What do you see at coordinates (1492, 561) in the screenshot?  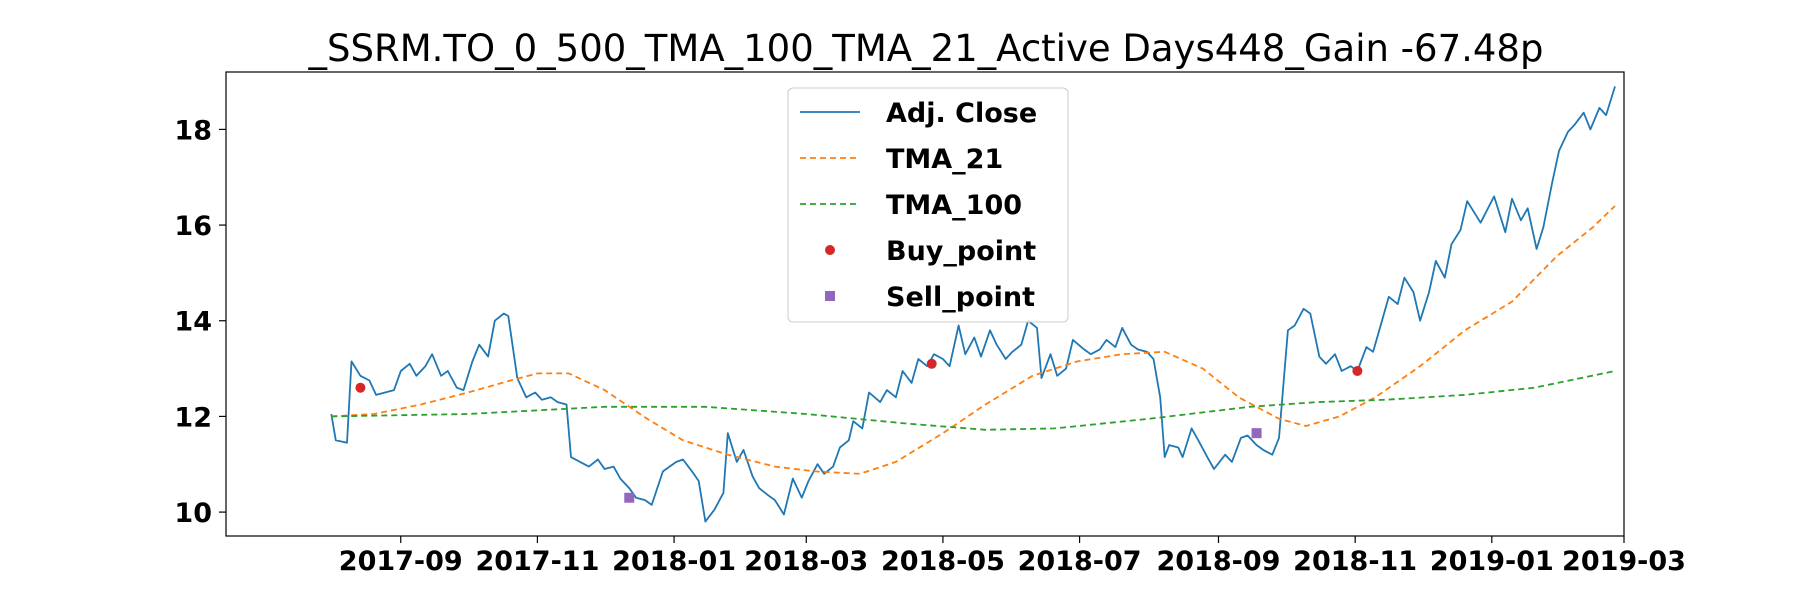 I see `x-tick-label: 2019-01` at bounding box center [1492, 561].